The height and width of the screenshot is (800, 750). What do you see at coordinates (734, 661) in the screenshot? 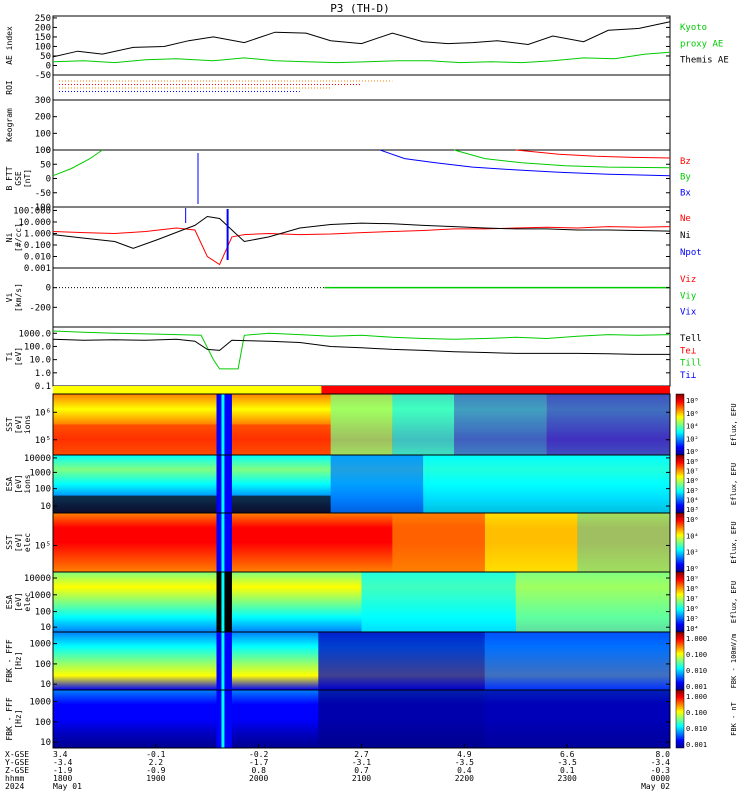
I see `colorbar-label: FBK - 100mV/m` at bounding box center [734, 661].